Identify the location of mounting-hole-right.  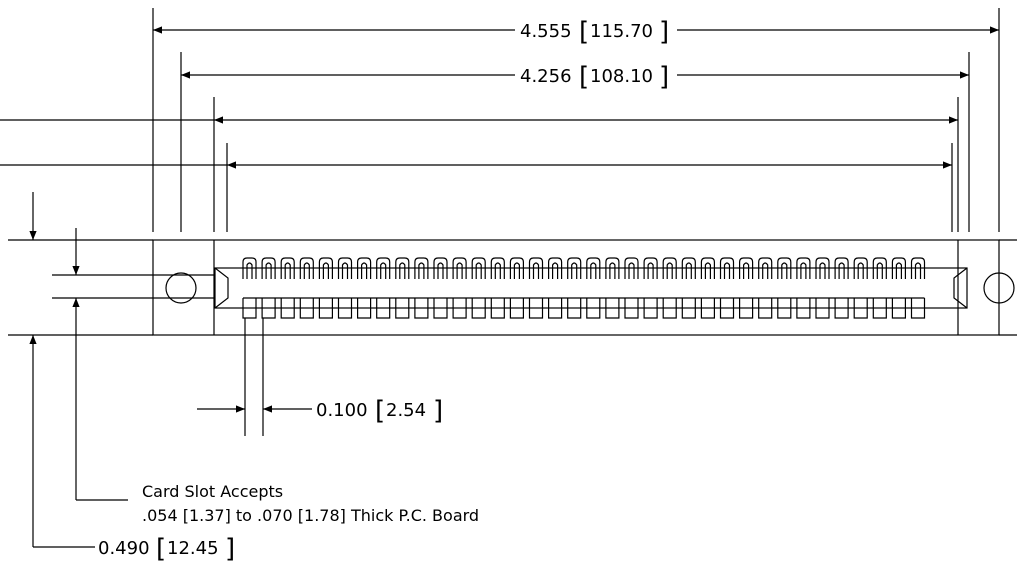
(999, 288).